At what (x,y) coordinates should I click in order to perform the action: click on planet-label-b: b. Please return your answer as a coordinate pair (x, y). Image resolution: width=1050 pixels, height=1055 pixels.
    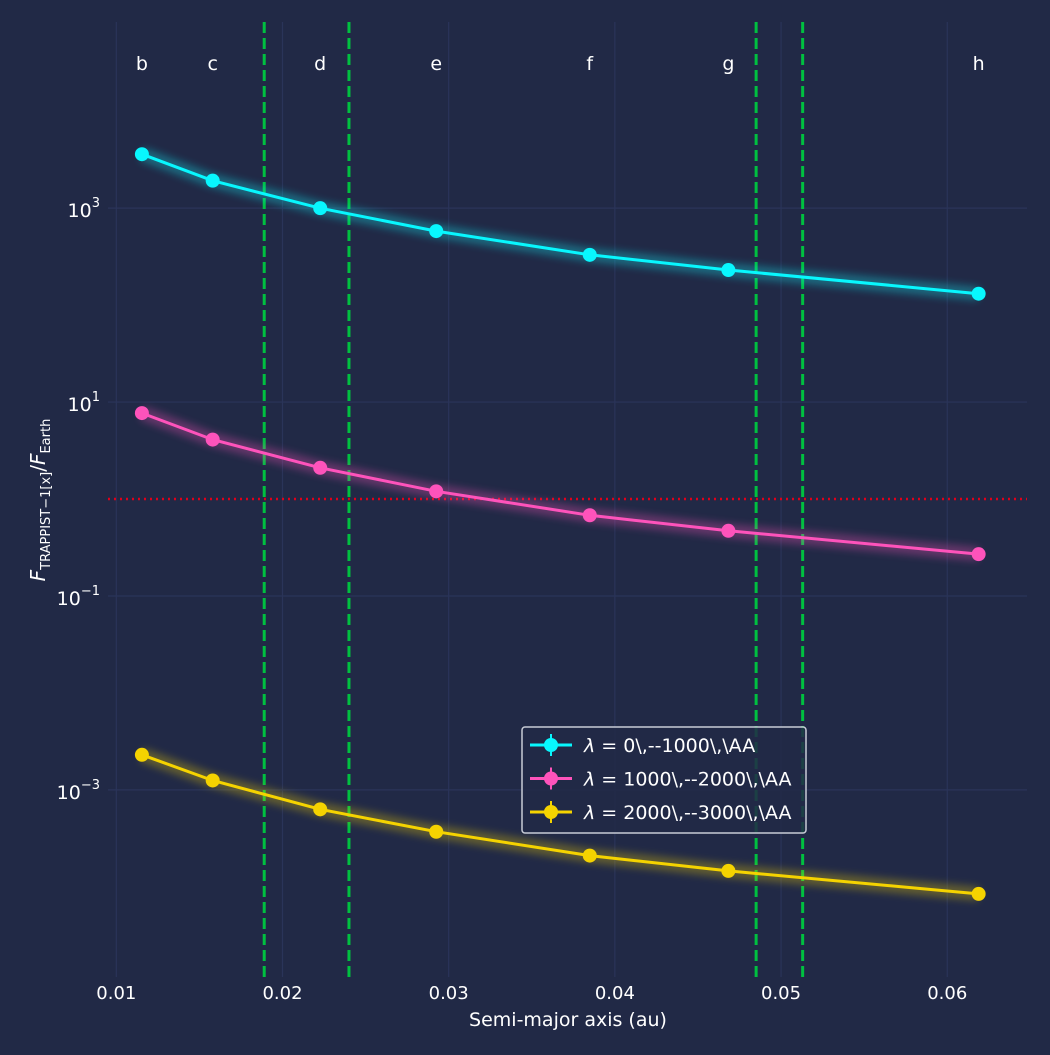
    Looking at the image, I should click on (142, 64).